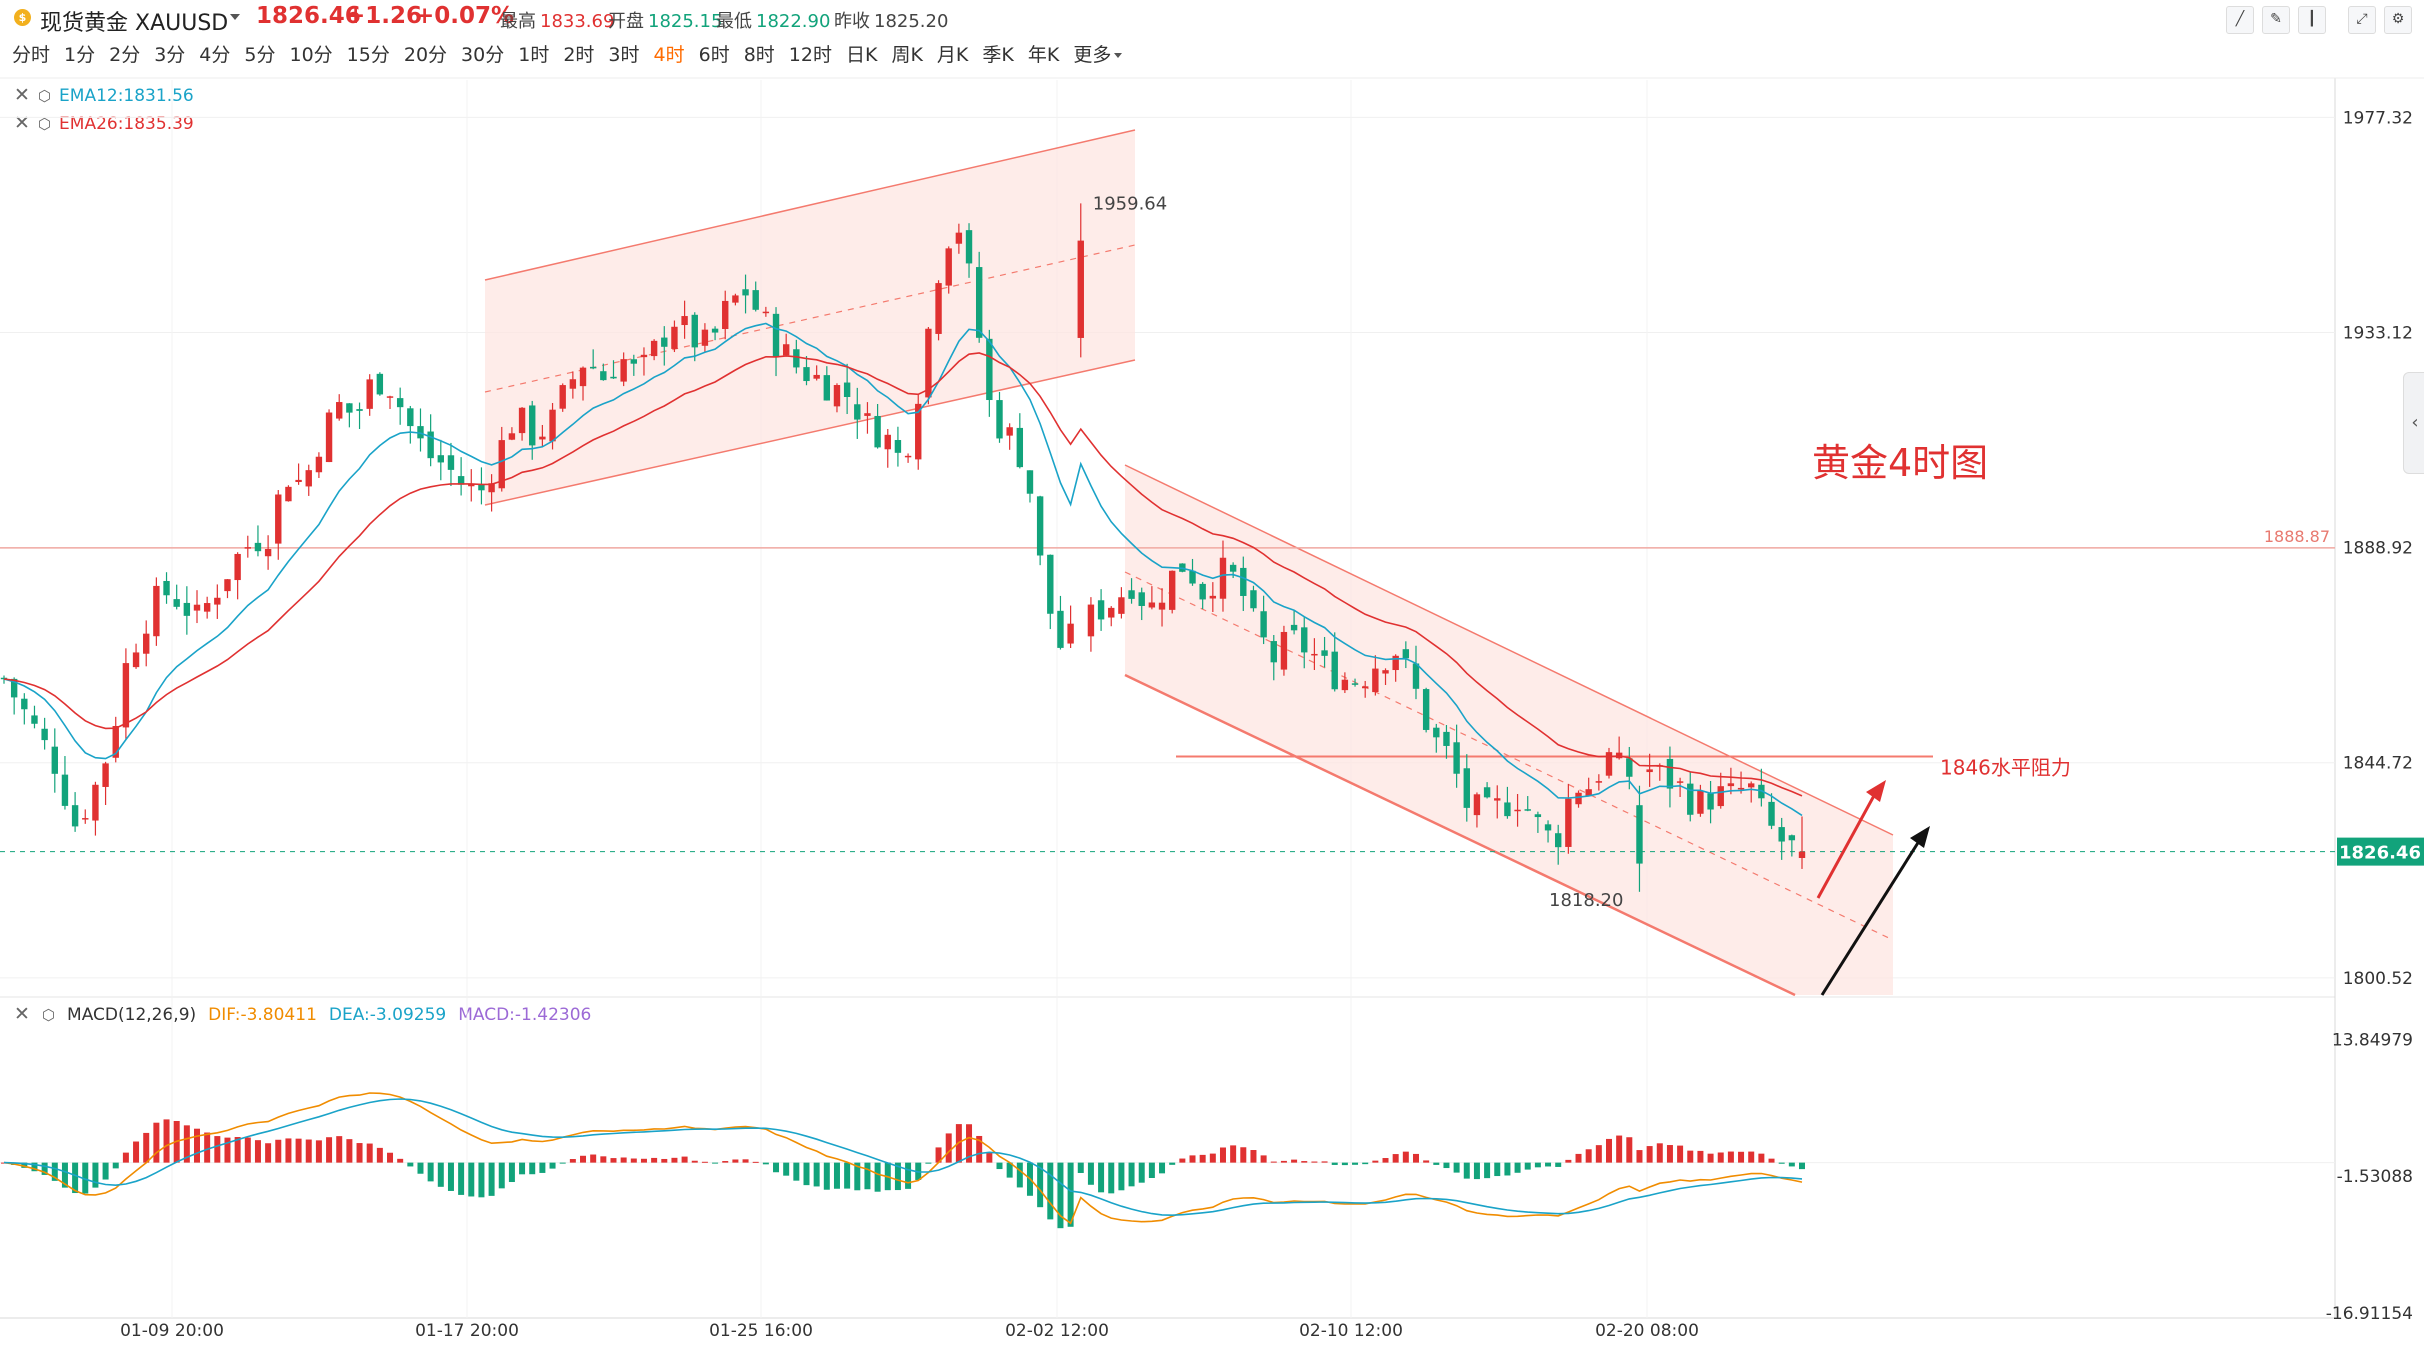 This screenshot has width=2424, height=1347. What do you see at coordinates (170, 55) in the screenshot?
I see `interval-3分: 3分` at bounding box center [170, 55].